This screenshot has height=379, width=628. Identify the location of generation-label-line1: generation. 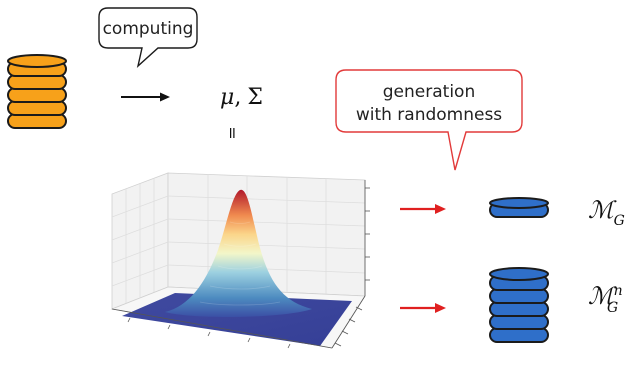
(429, 92).